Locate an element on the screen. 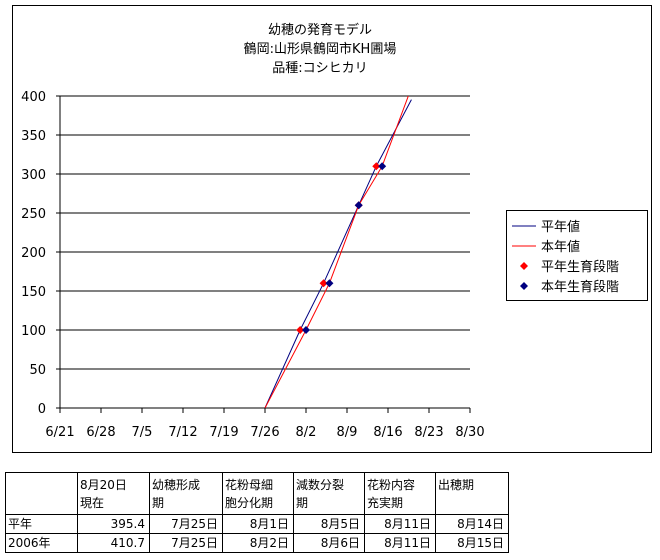 The height and width of the screenshot is (560, 660). x-tick-label: 7/5 is located at coordinates (142, 432).